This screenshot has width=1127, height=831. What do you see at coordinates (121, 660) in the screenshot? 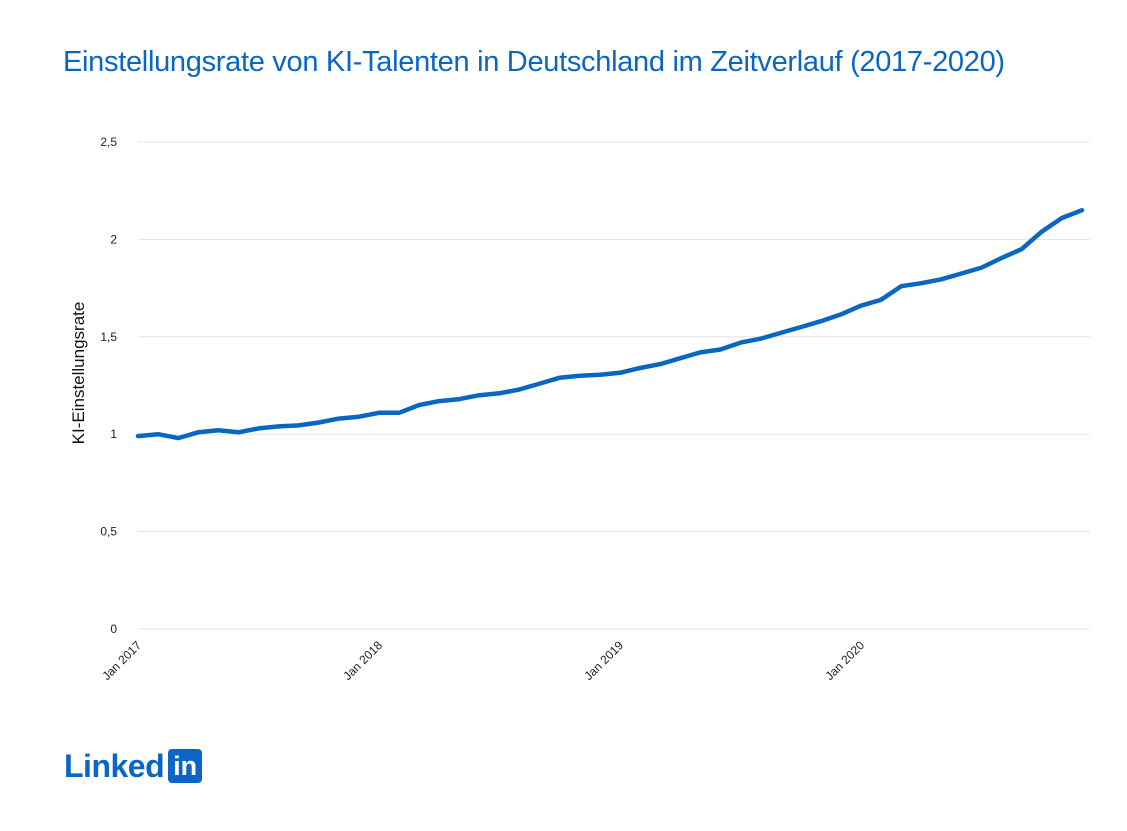
I see `x-tick-label: Jan 2017` at bounding box center [121, 660].